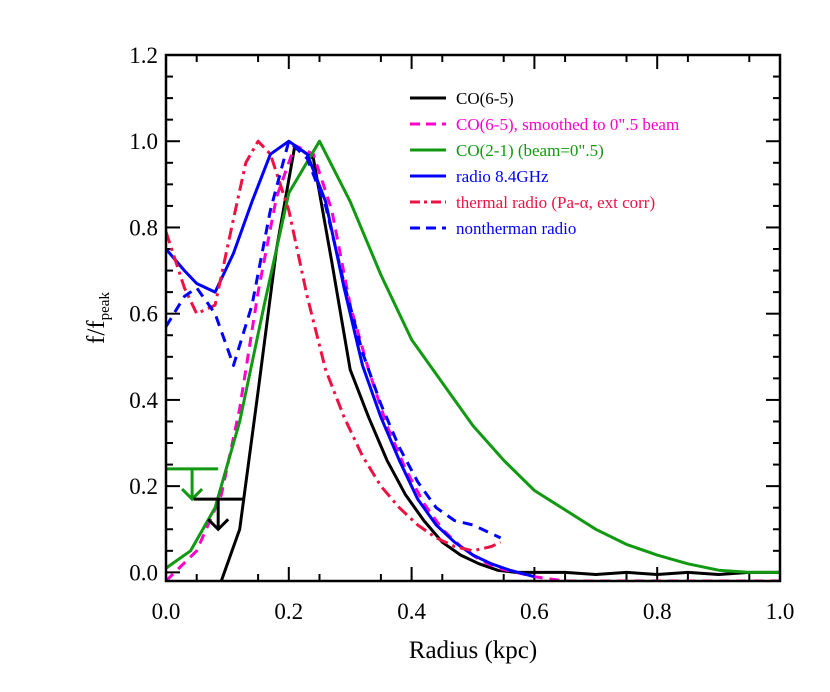  Describe the element at coordinates (780, 611) in the screenshot. I see `x-tick-label: 1.0` at that location.